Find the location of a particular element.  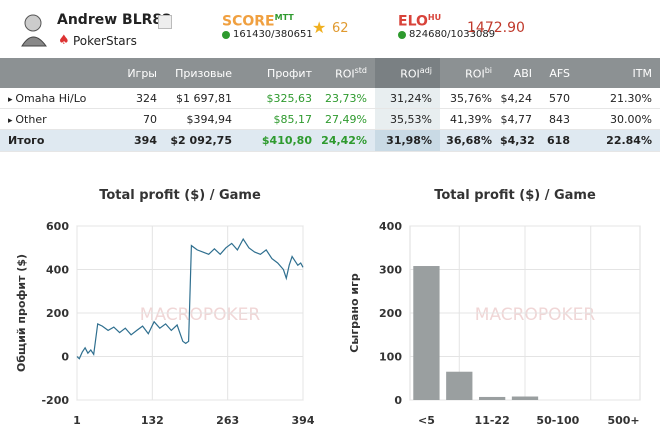

score-label: SCOREMTT is located at coordinates (258, 21).